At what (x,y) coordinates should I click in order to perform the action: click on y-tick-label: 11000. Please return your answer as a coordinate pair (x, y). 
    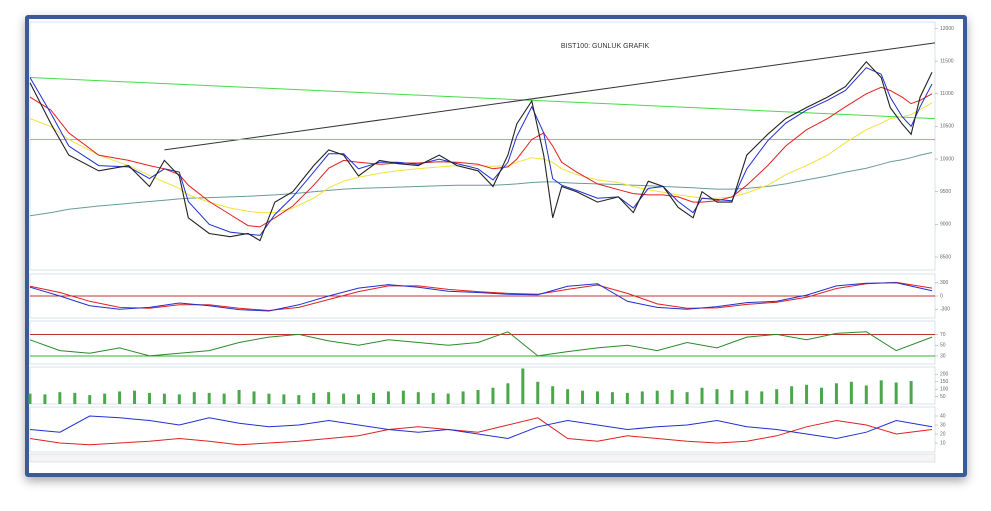
    Looking at the image, I should click on (947, 94).